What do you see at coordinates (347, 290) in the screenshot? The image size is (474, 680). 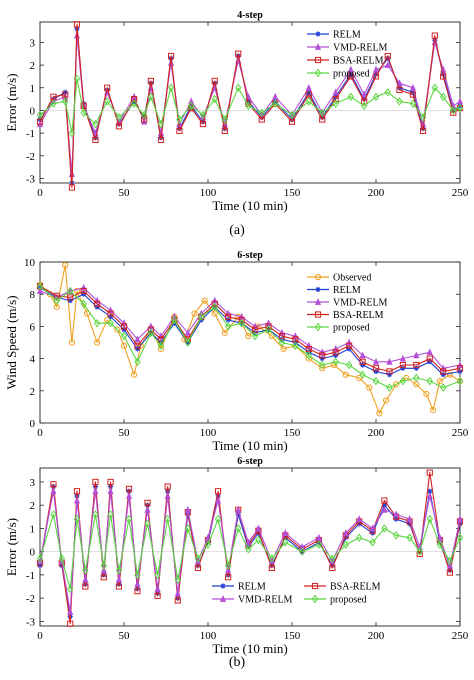 I see `chart-2-legend-label-relm: RELM` at bounding box center [347, 290].